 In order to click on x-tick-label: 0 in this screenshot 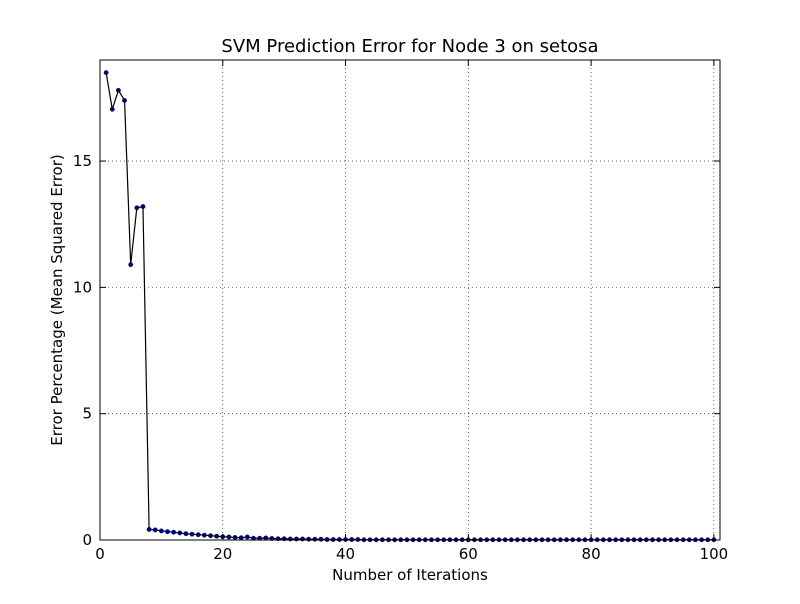, I will do `click(100, 554)`.